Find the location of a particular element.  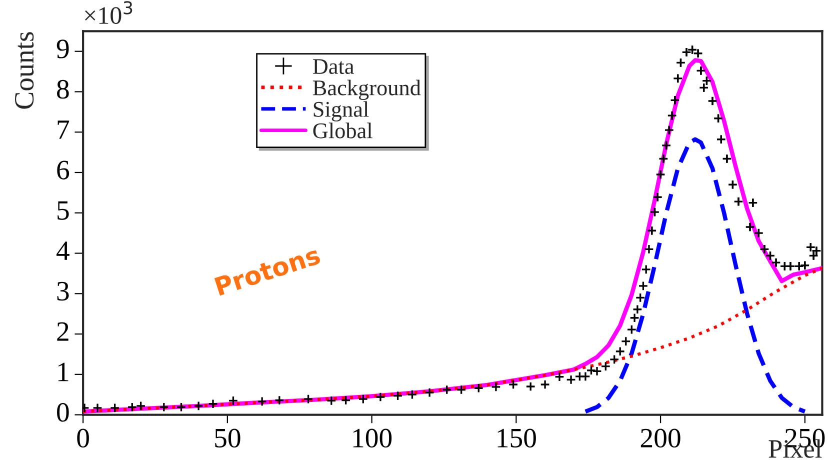

y-tick-label: 0 is located at coordinates (63, 412).